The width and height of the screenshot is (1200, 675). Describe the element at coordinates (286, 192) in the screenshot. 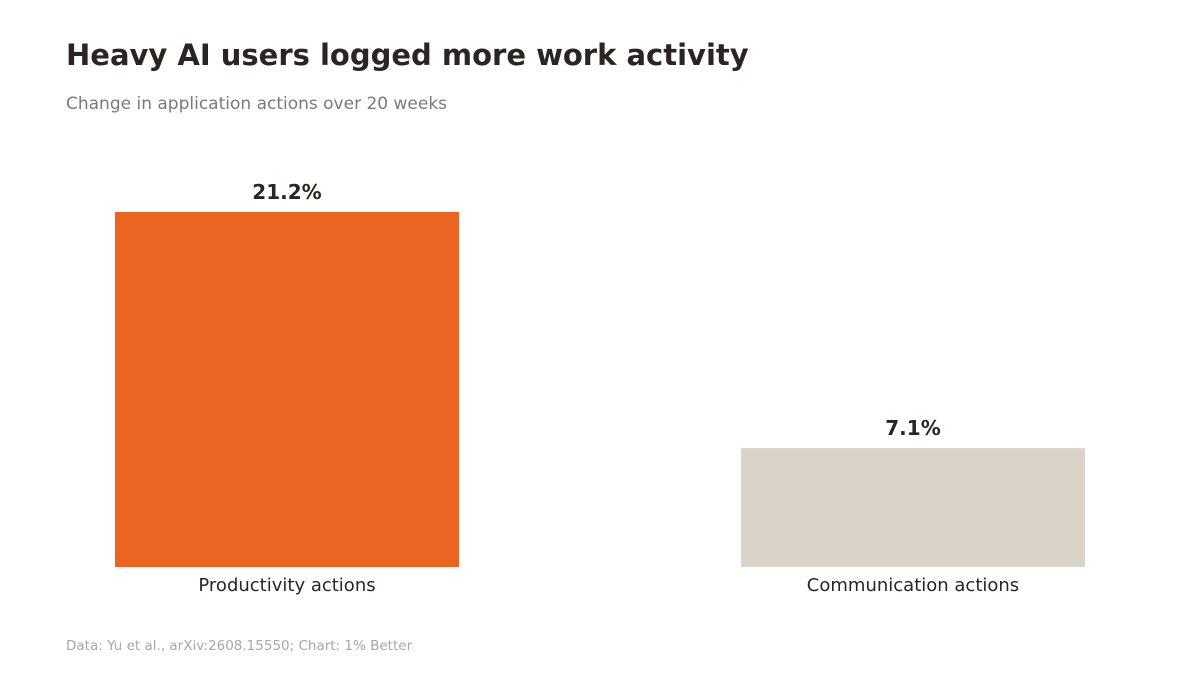

I see `value-label-productivity-actions: 21.2%` at that location.